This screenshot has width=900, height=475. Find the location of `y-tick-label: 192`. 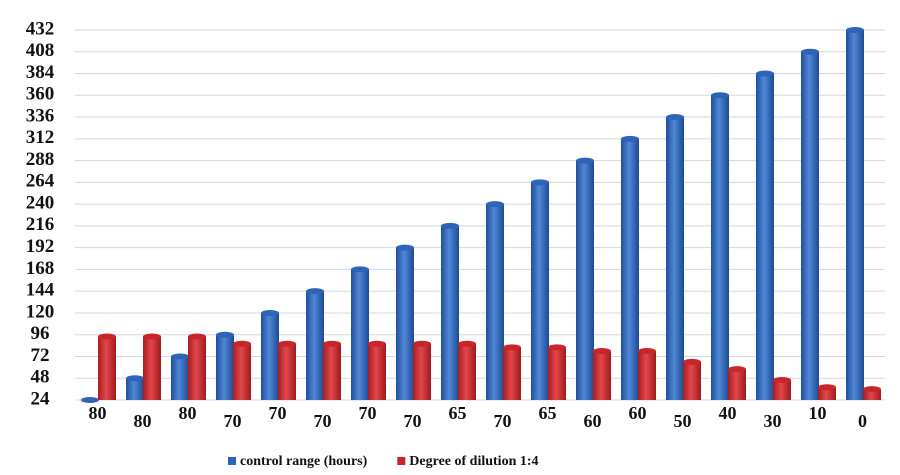

y-tick-label: 192 is located at coordinates (40, 246).